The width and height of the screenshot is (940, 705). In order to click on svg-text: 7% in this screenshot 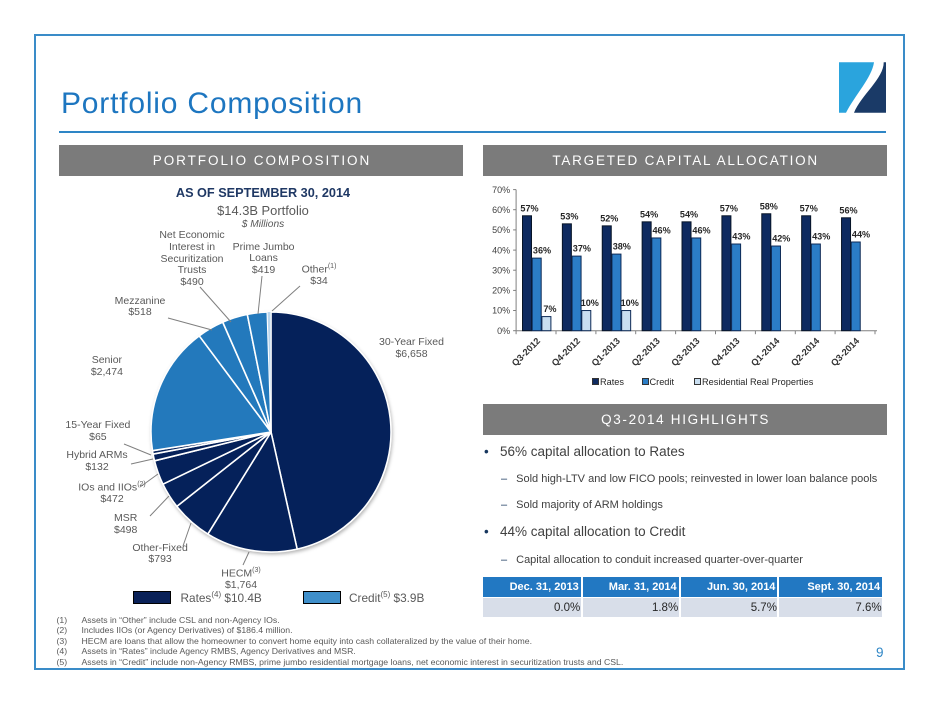, I will do `click(549, 309)`.